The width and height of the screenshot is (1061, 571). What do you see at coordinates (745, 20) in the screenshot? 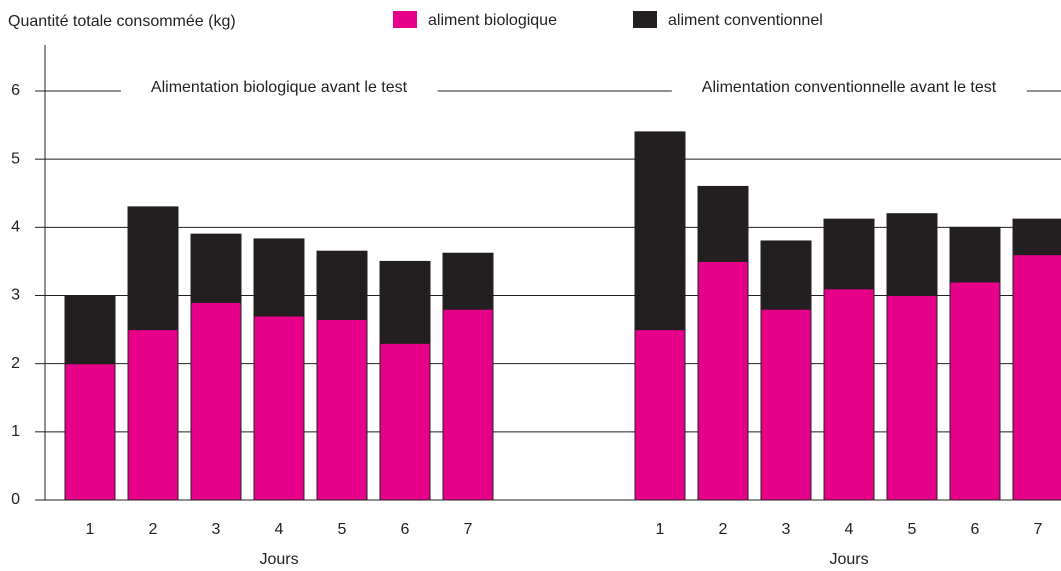
I see `legend-label: aliment conventionnel` at bounding box center [745, 20].